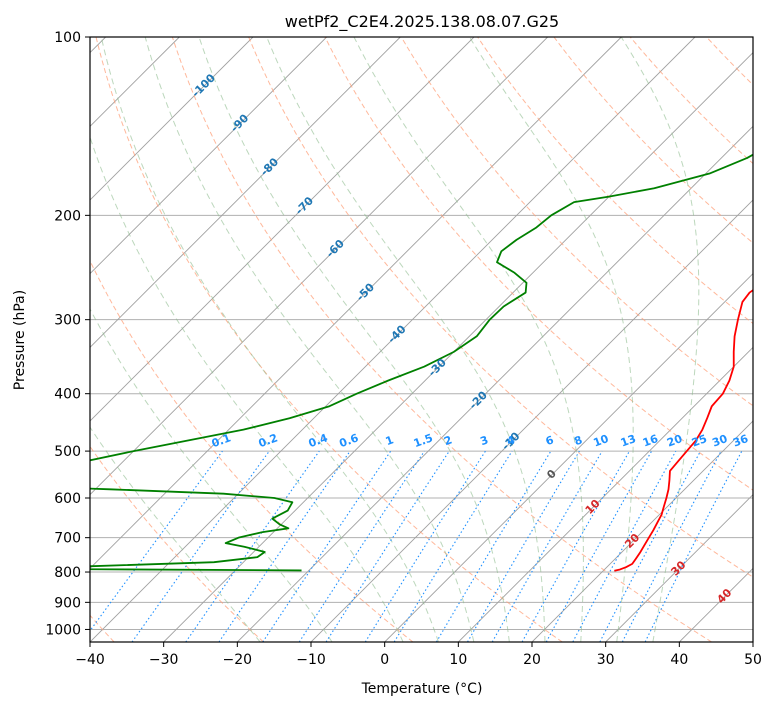 This screenshot has width=775, height=708. I want to click on mixing-ratio-label: 1, so click(390, 440).